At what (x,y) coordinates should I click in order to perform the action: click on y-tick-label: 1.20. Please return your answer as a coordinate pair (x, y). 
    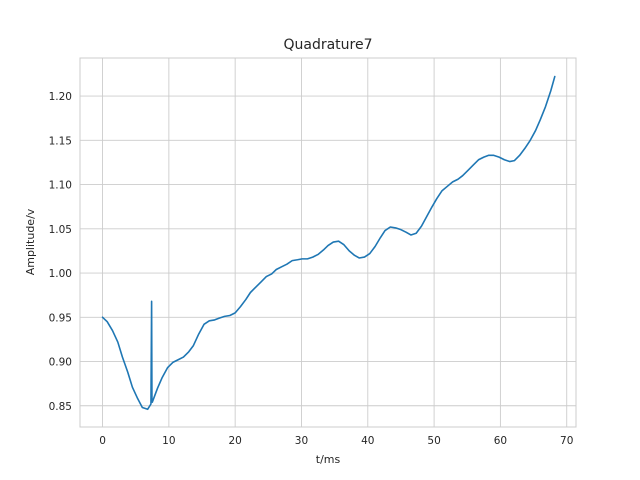
    Looking at the image, I should click on (60, 97).